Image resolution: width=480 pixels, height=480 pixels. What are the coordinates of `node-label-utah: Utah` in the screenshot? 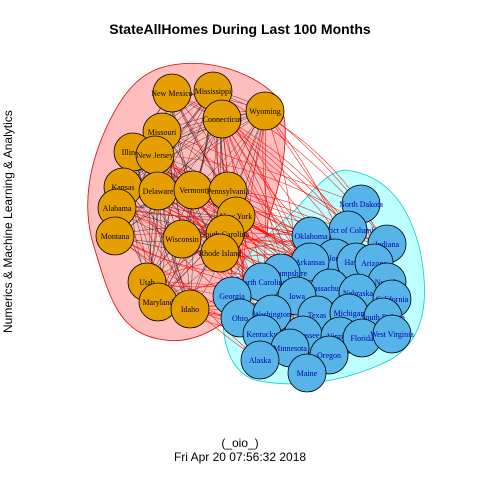 It's located at (147, 282).